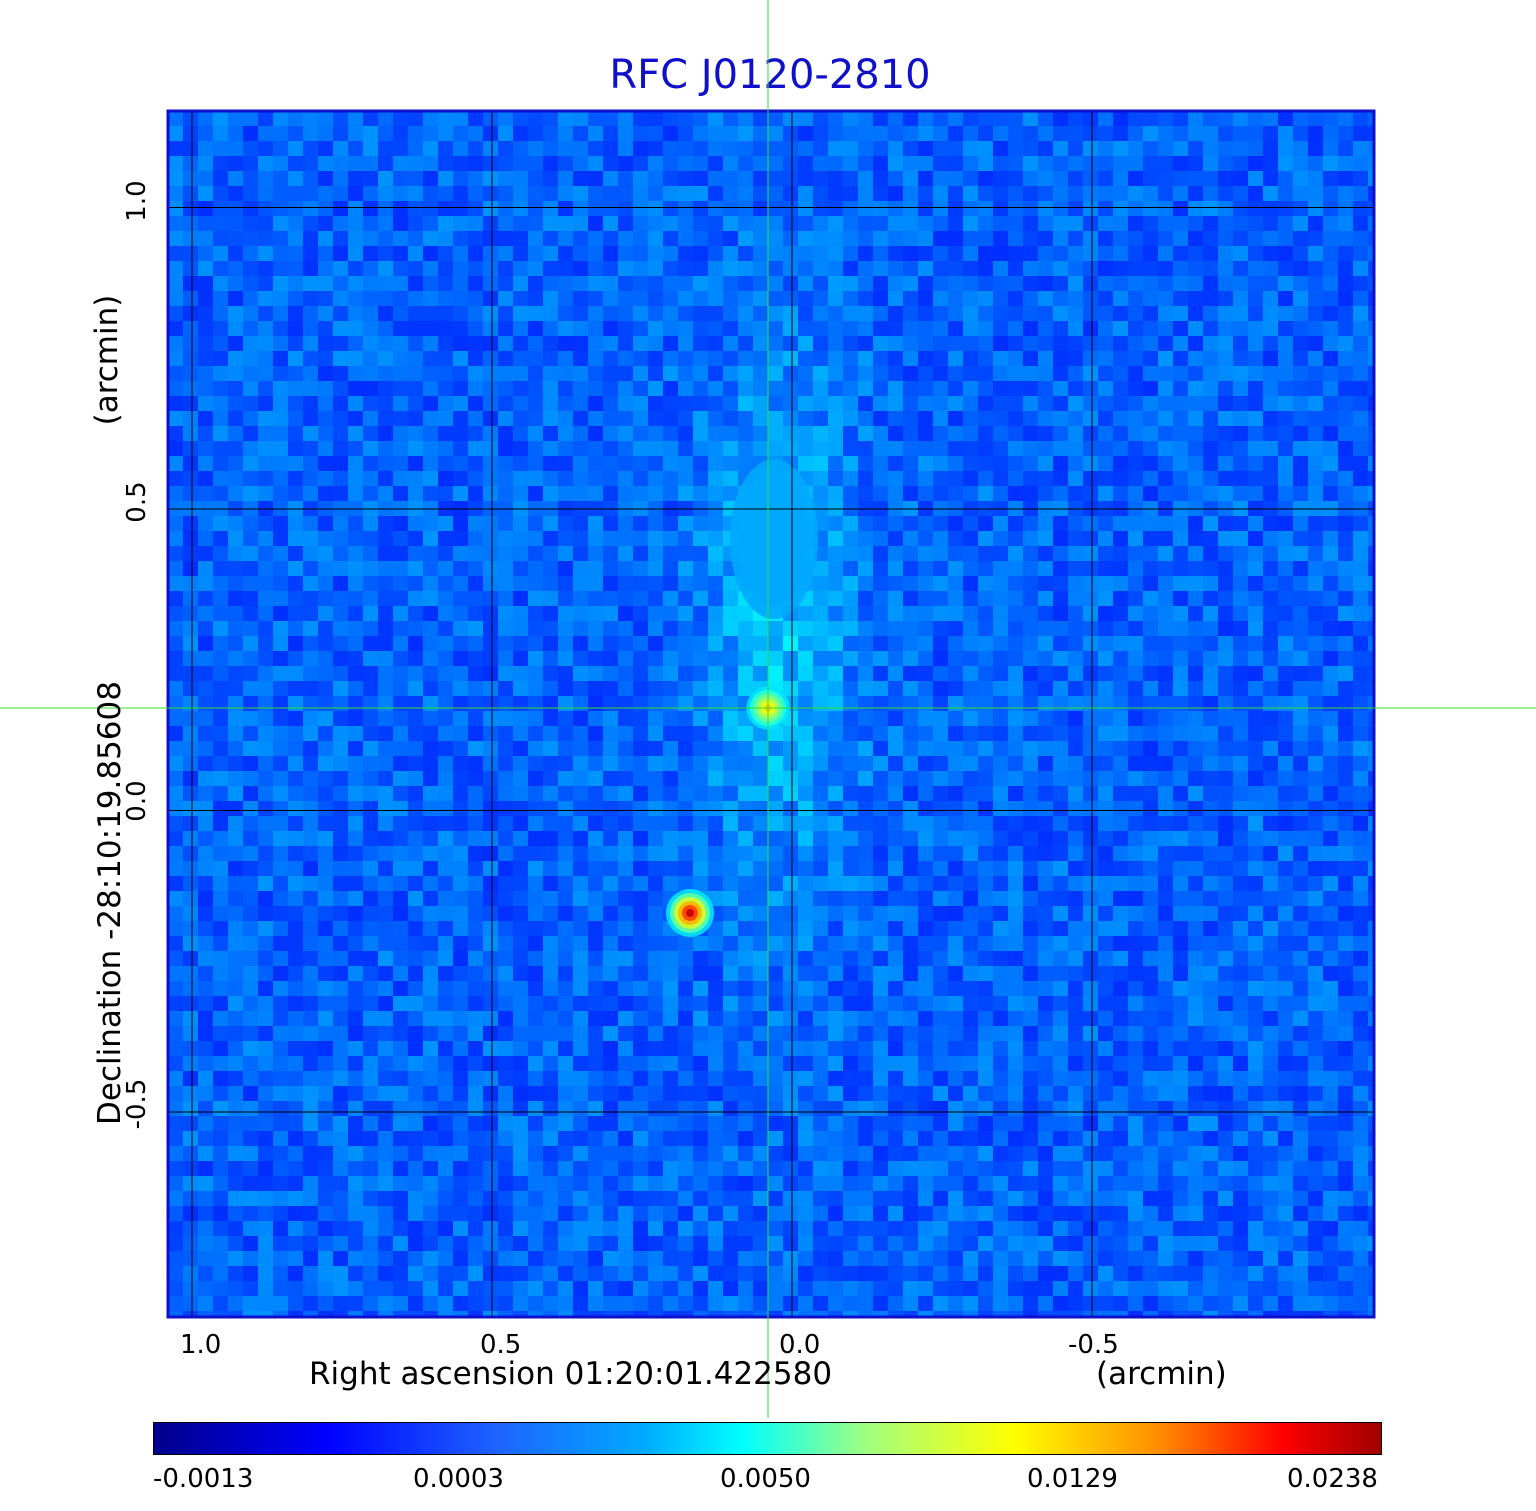 This screenshot has height=1511, width=1536. What do you see at coordinates (767, 1438) in the screenshot?
I see `colorbar` at bounding box center [767, 1438].